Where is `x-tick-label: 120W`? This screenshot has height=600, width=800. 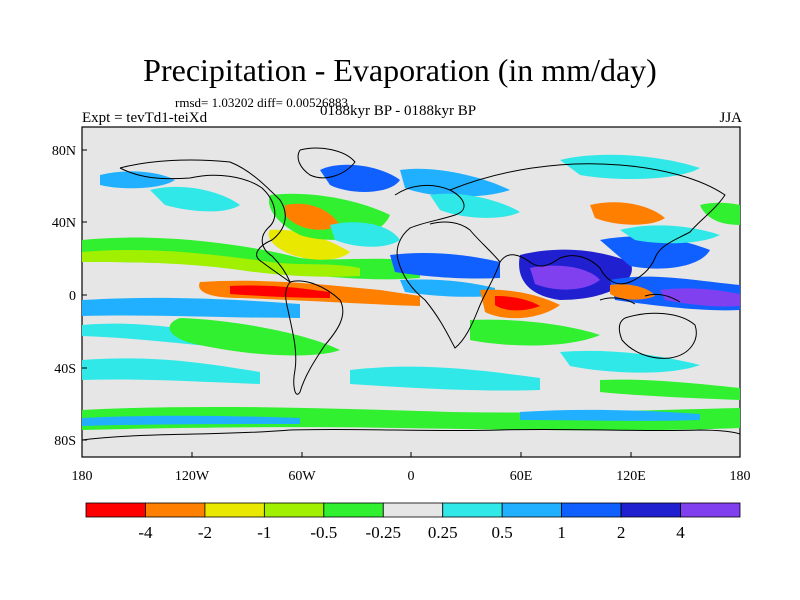 x-tick-label: 120W is located at coordinates (192, 476).